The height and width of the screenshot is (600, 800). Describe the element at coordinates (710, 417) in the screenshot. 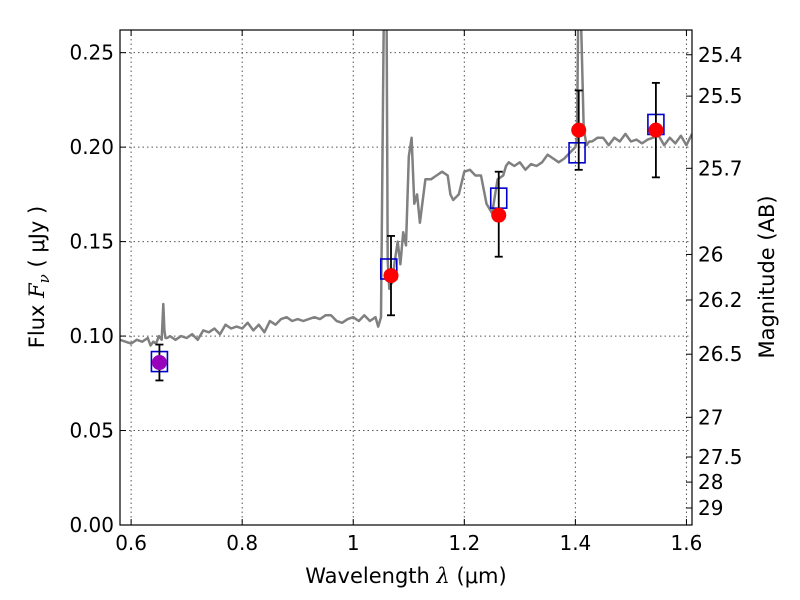

I see `y2-tick-label: 27` at that location.